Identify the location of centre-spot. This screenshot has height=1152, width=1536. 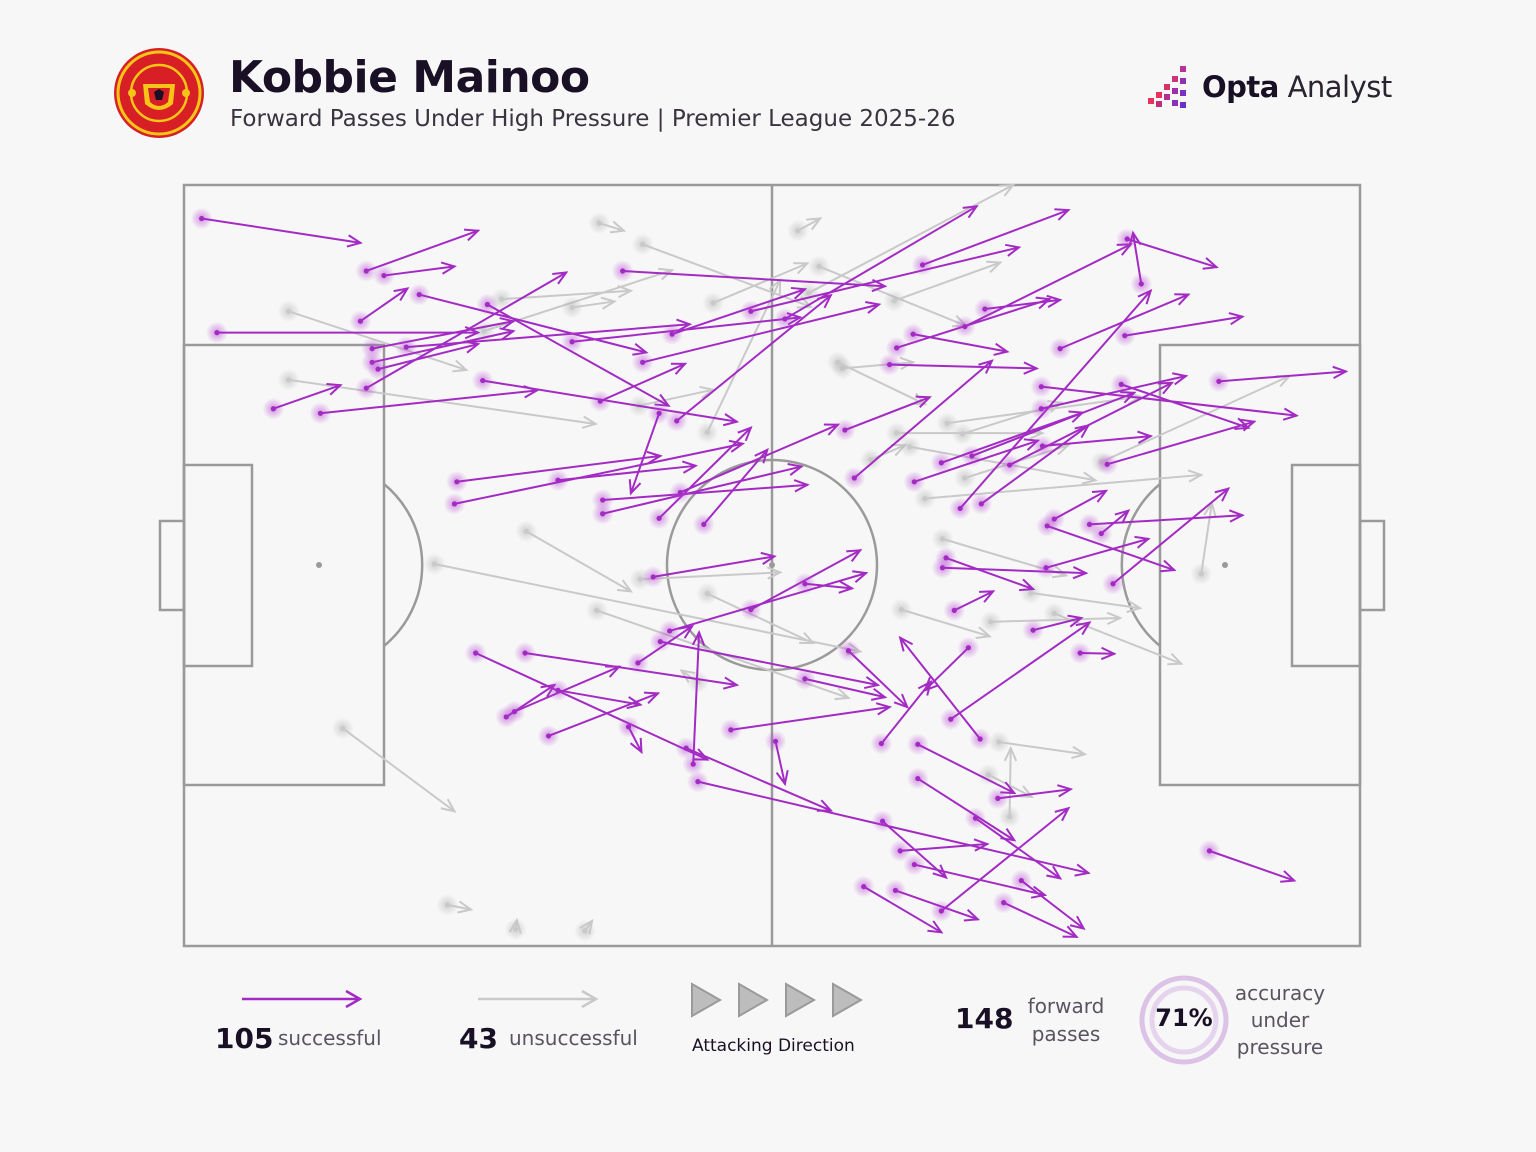
(772, 565).